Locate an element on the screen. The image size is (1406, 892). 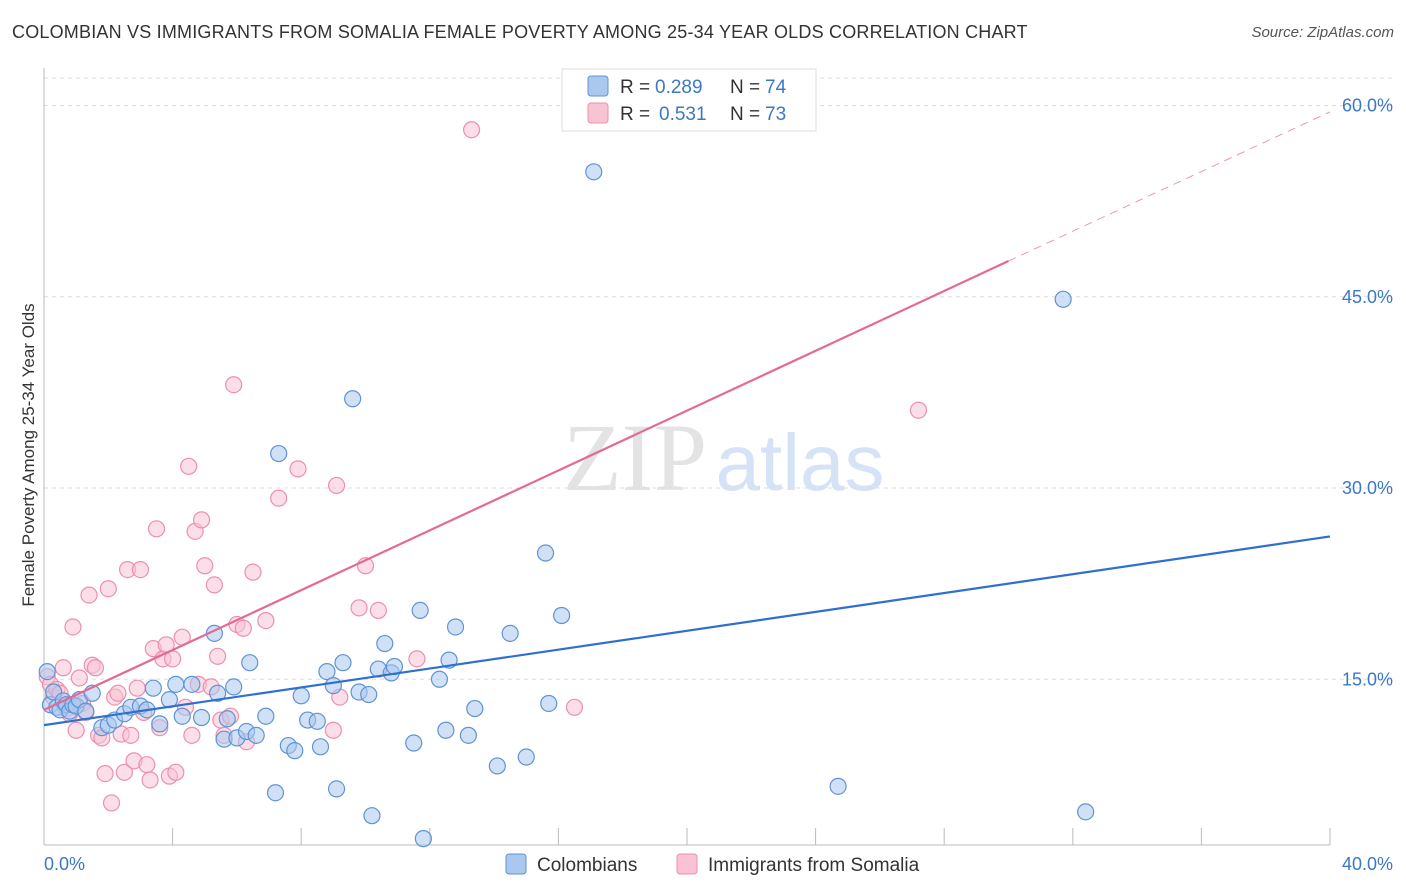
legend-swatch-somalia is located at coordinates (598, 113).